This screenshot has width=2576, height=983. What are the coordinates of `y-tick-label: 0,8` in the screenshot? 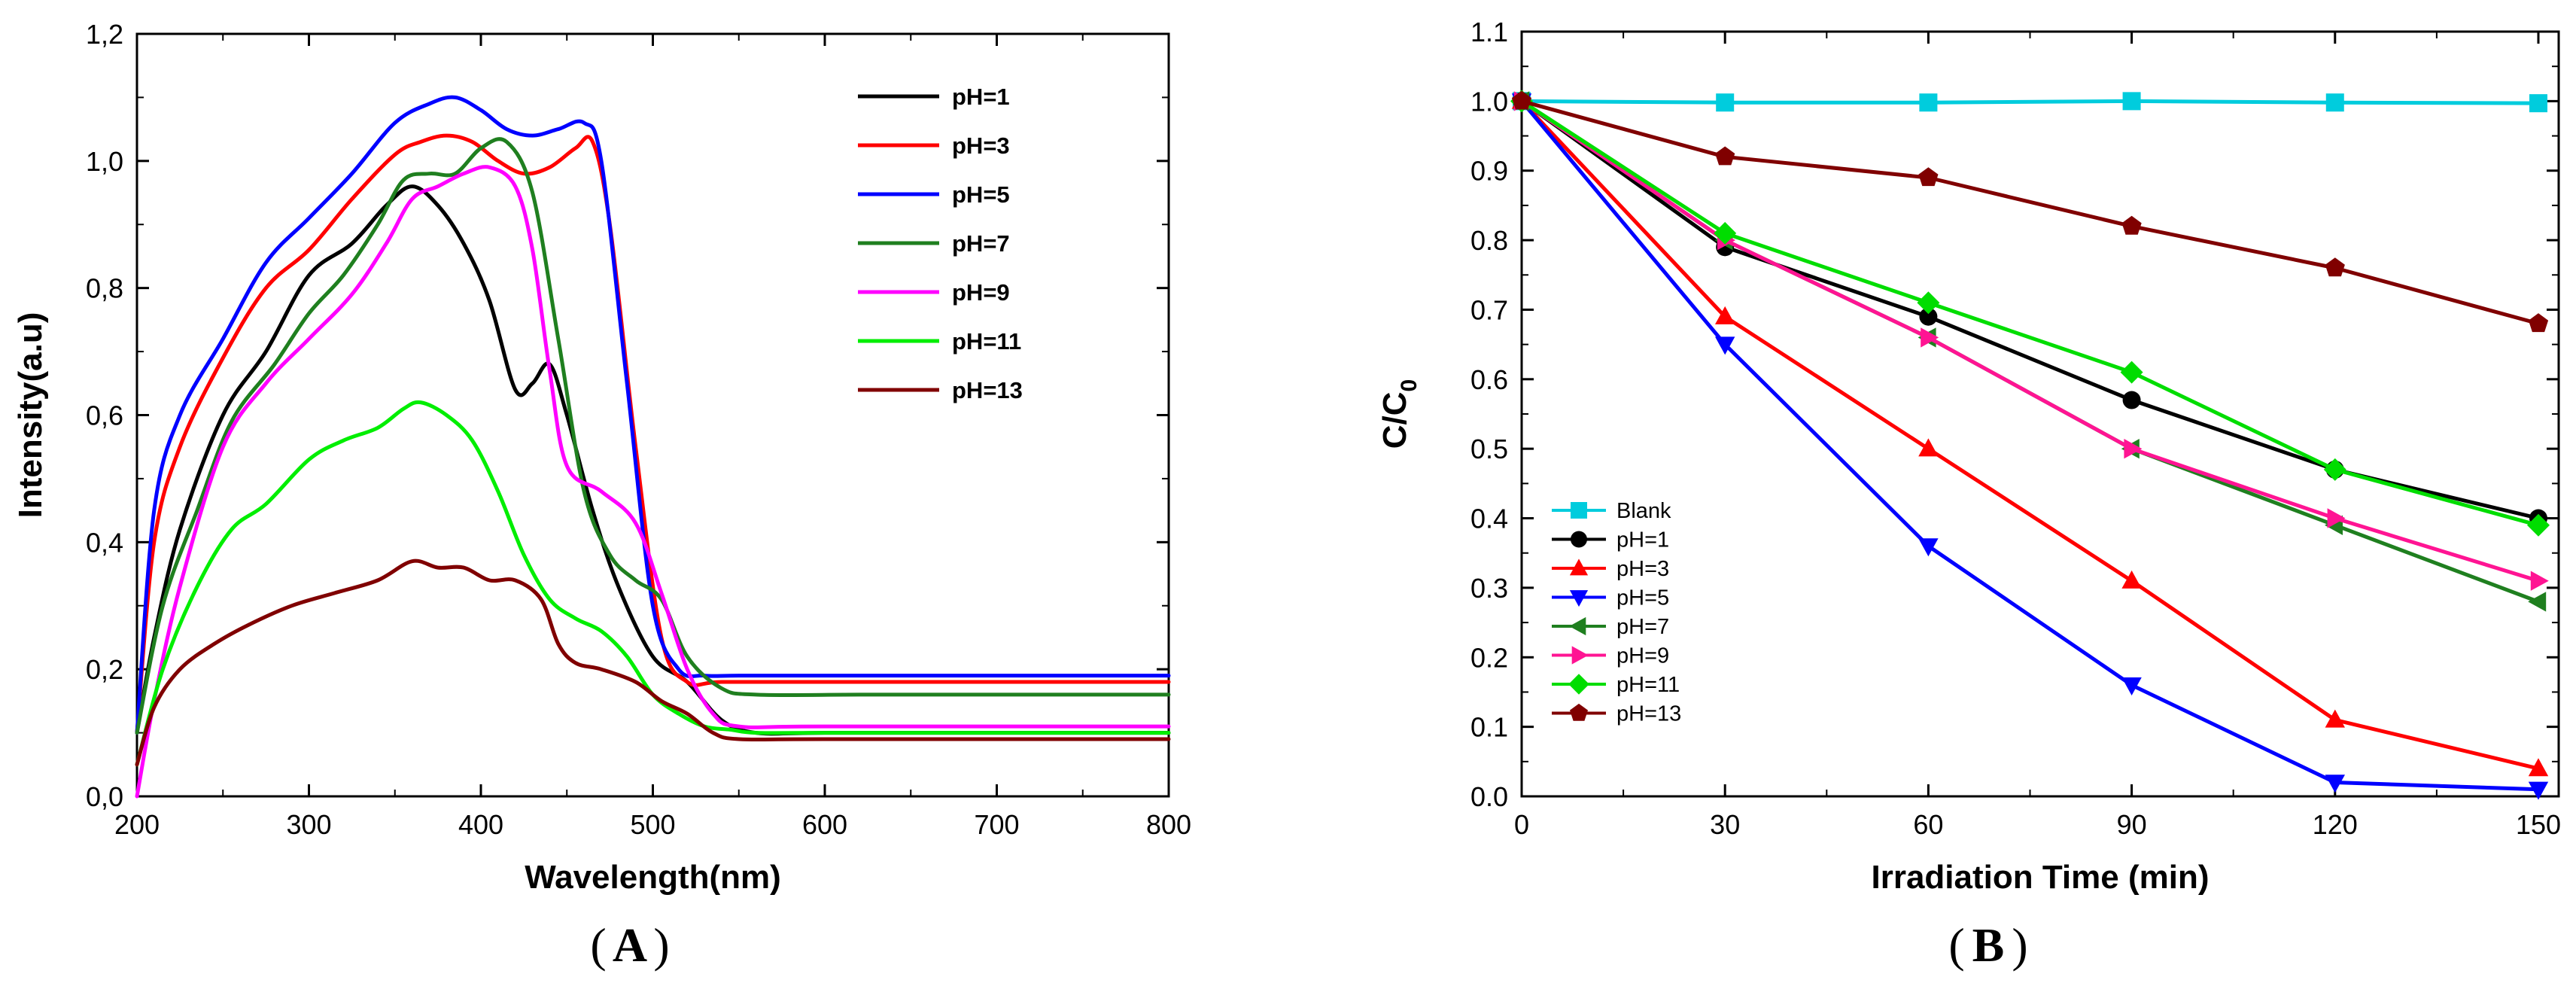 It's located at (105, 288).